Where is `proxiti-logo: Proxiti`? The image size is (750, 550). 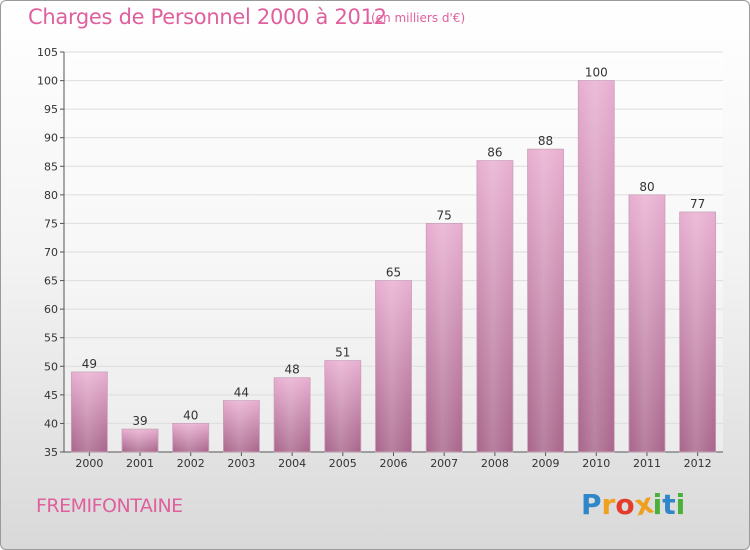 proxiti-logo: Proxiti is located at coordinates (633, 504).